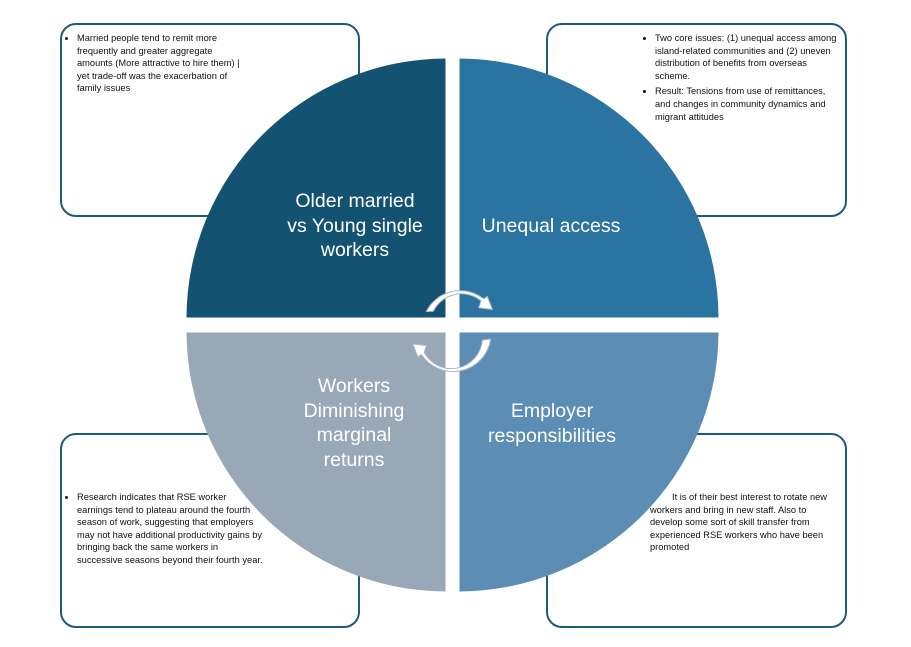 This screenshot has width=911, height=647. Describe the element at coordinates (355, 201) in the screenshot. I see `quadrant-label-line: Older married` at that location.